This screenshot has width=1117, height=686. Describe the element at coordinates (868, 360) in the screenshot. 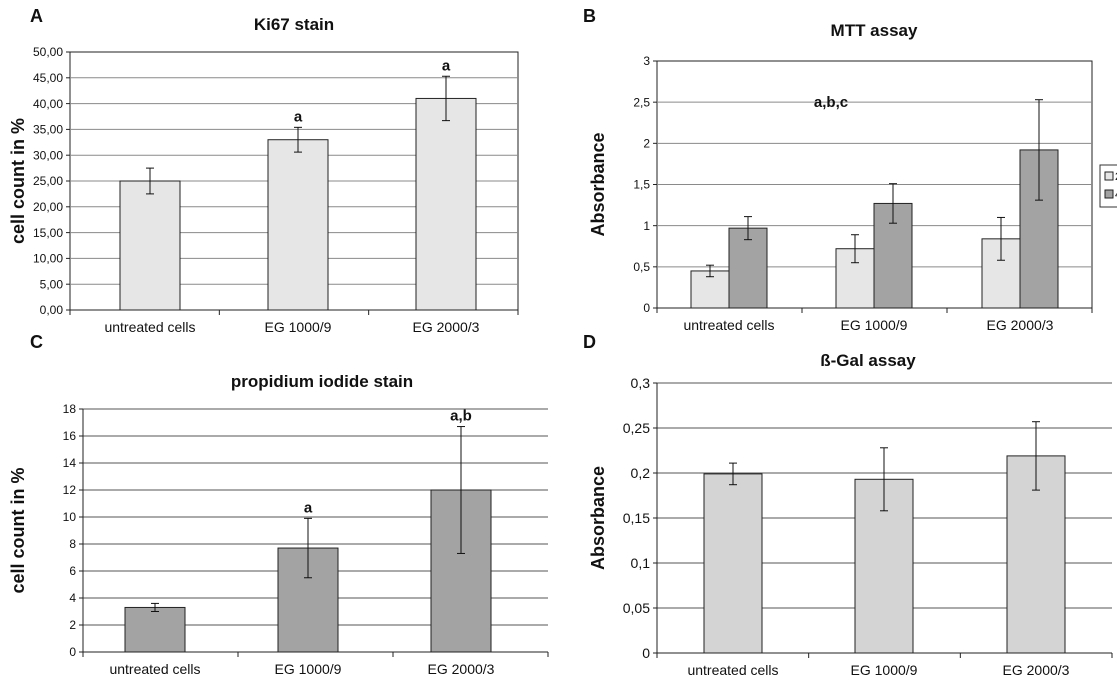

I see `chart-title: ß-Gal assay` at that location.